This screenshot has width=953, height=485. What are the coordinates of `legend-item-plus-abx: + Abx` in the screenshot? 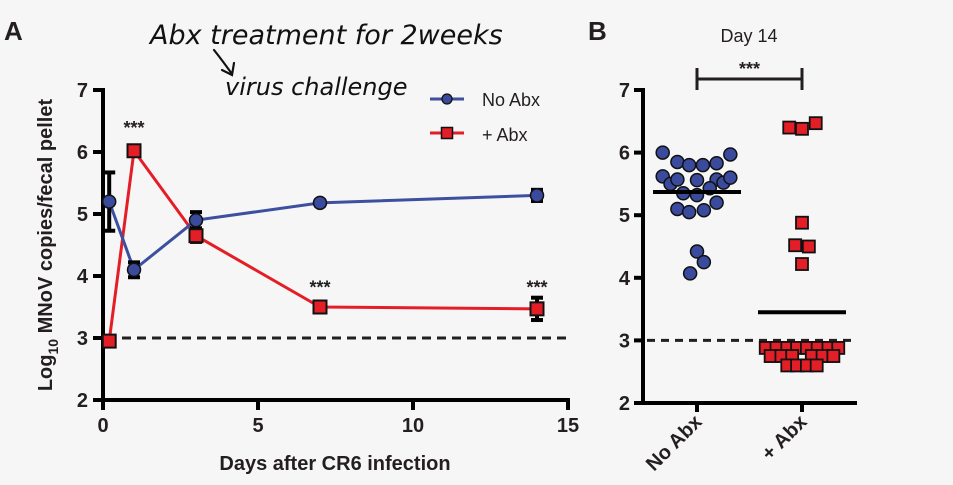 It's located at (479, 135).